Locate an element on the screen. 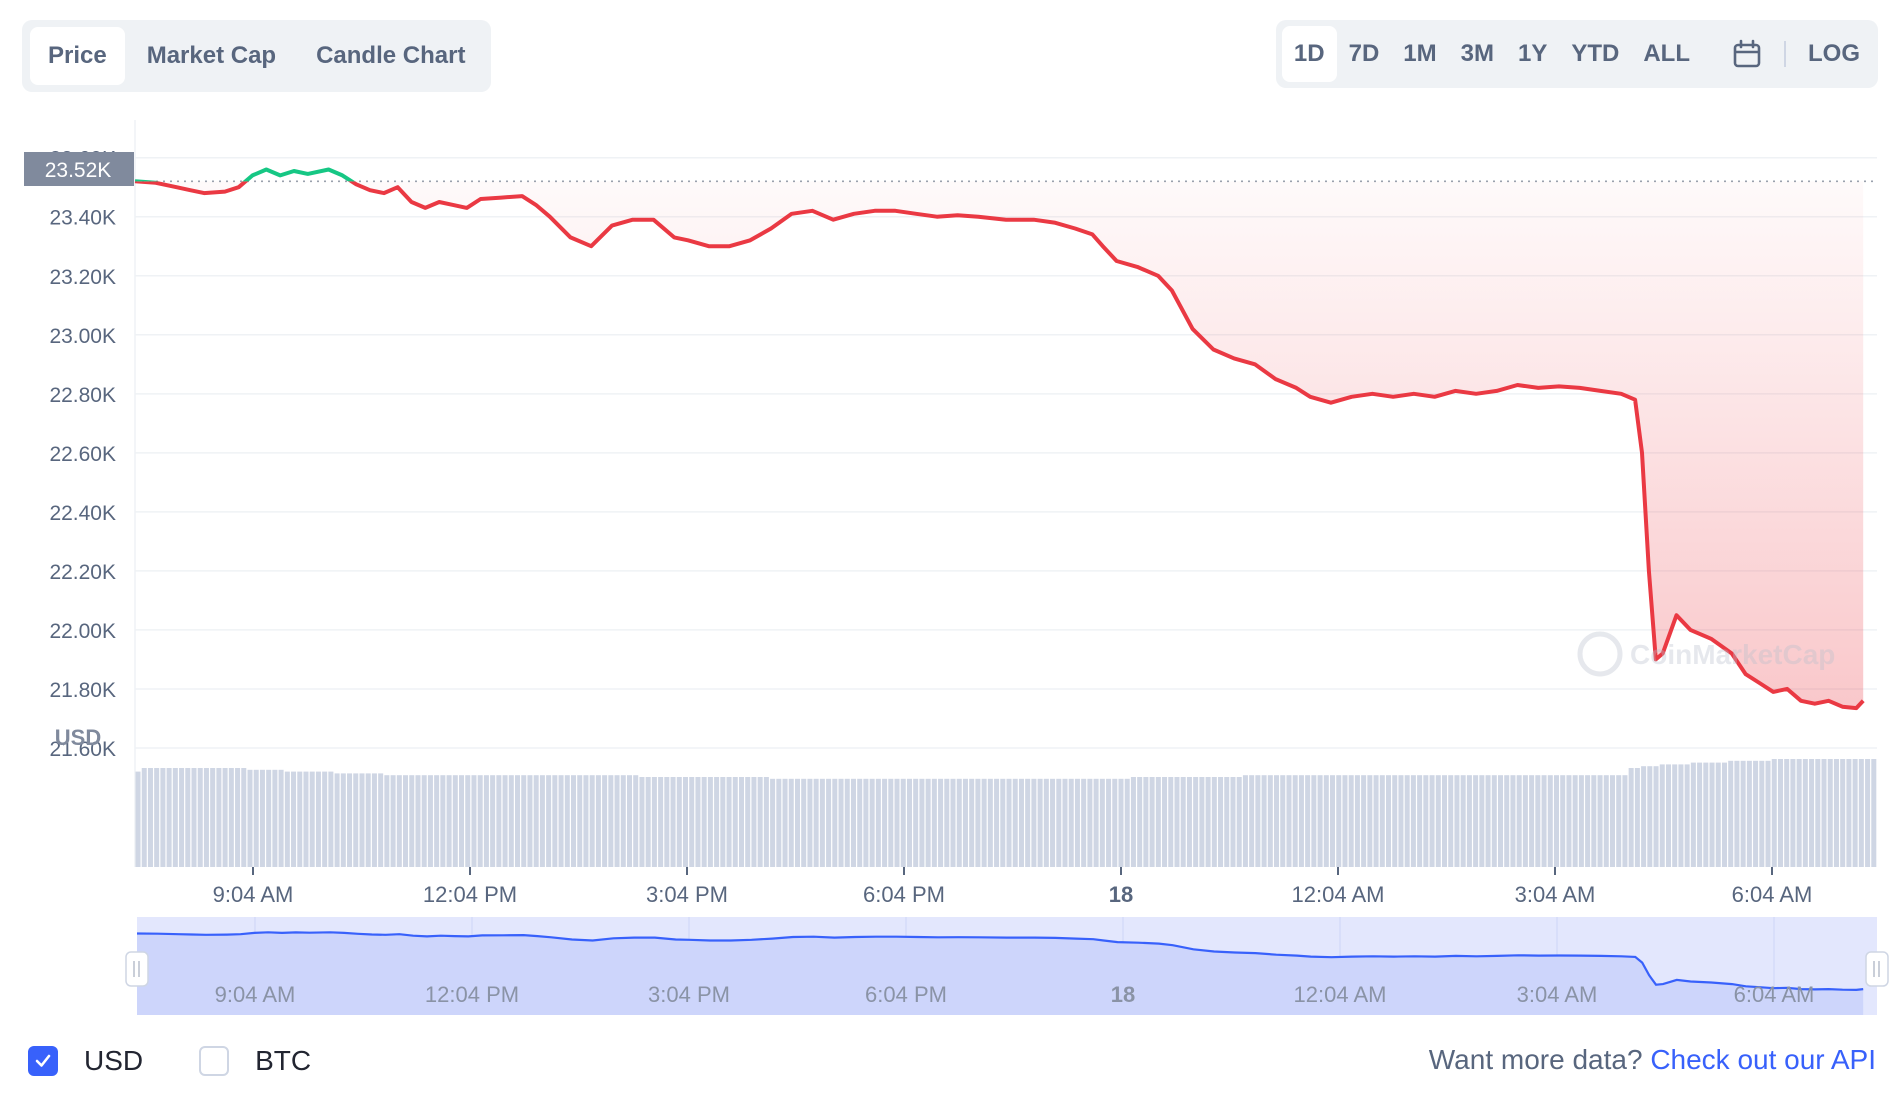 This screenshot has height=1116, width=1898. log-scale-button: LOG is located at coordinates (1834, 53).